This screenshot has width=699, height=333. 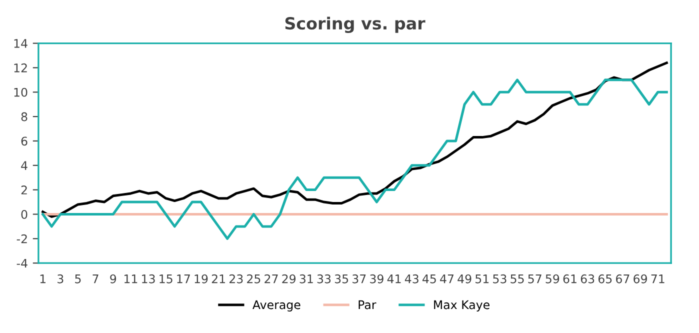 What do you see at coordinates (535, 279) in the screenshot?
I see `x-tick-label: 57` at bounding box center [535, 279].